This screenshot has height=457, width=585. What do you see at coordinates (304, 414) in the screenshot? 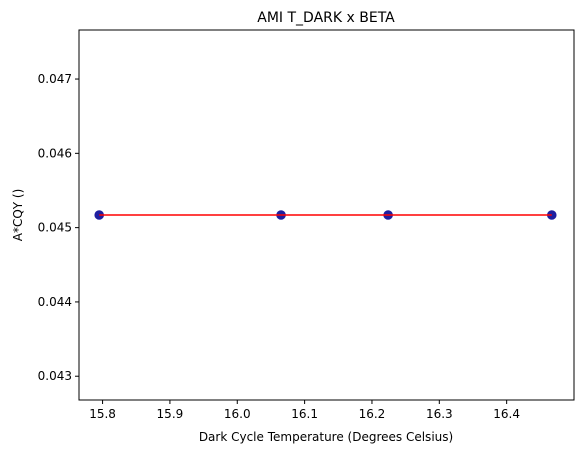
I see `x-tick-label: 16.1` at bounding box center [304, 414].